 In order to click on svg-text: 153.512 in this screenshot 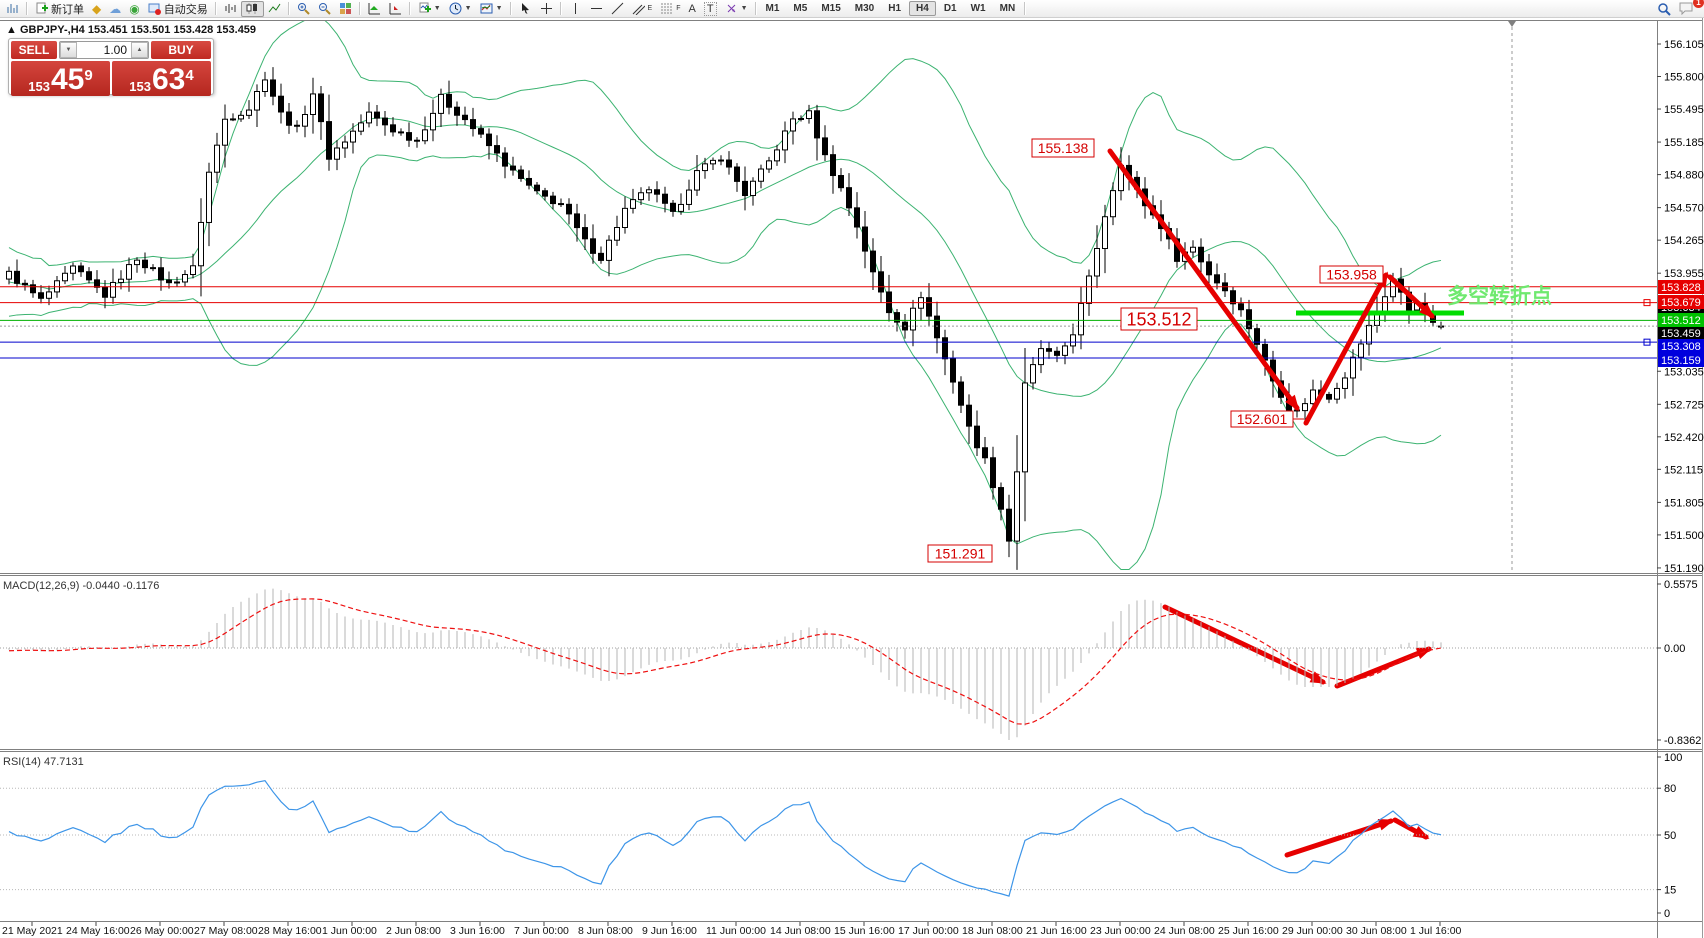, I will do `click(1158, 319)`.